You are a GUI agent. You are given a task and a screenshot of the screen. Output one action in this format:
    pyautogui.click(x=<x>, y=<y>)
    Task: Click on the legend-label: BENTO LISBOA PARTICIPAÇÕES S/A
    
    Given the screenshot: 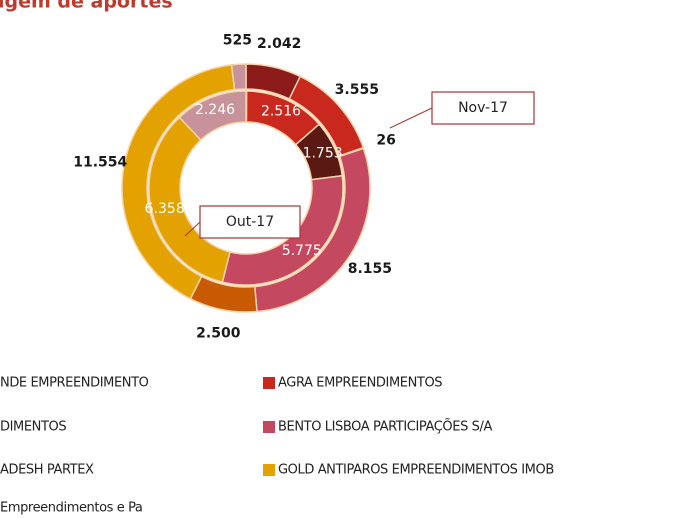 What is the action you would take?
    pyautogui.click(x=385, y=427)
    